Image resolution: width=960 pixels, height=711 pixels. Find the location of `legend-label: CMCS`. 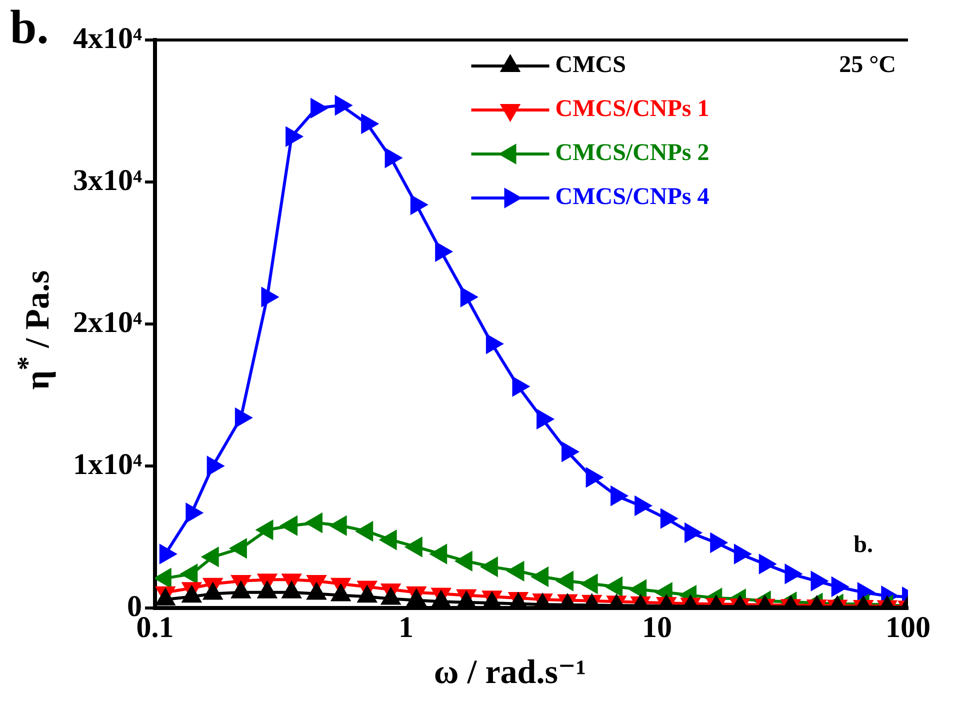

legend-label: CMCS is located at coordinates (590, 65).